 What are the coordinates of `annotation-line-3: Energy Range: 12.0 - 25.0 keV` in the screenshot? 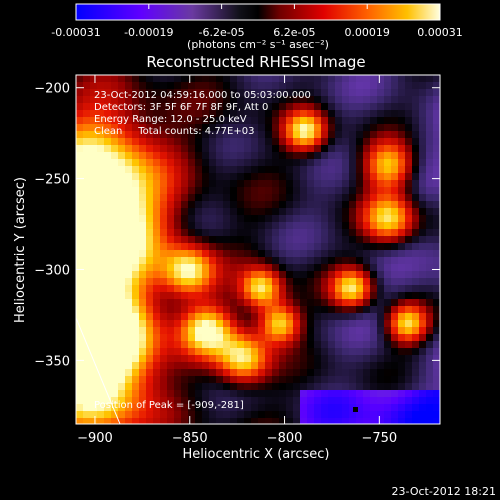 It's located at (170, 119).